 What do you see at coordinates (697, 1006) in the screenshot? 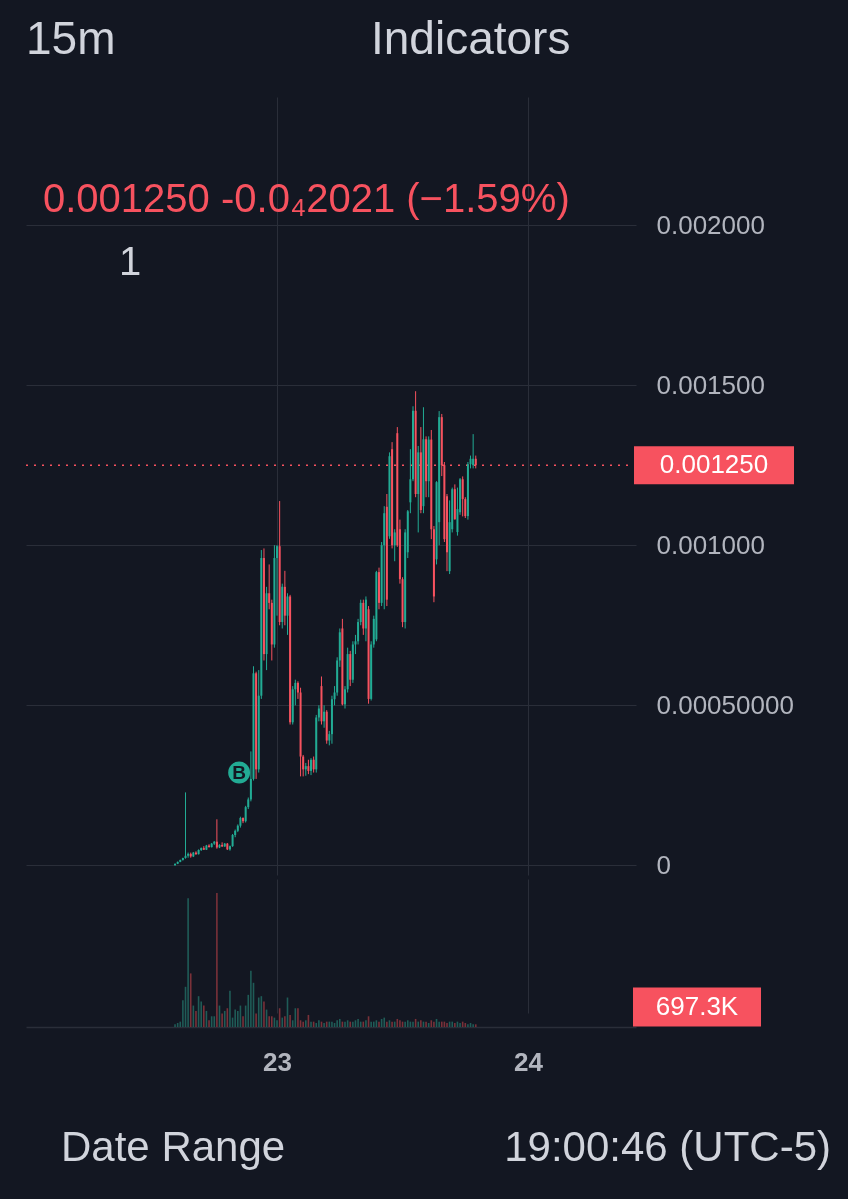
I see `text: 697.3K` at bounding box center [697, 1006].